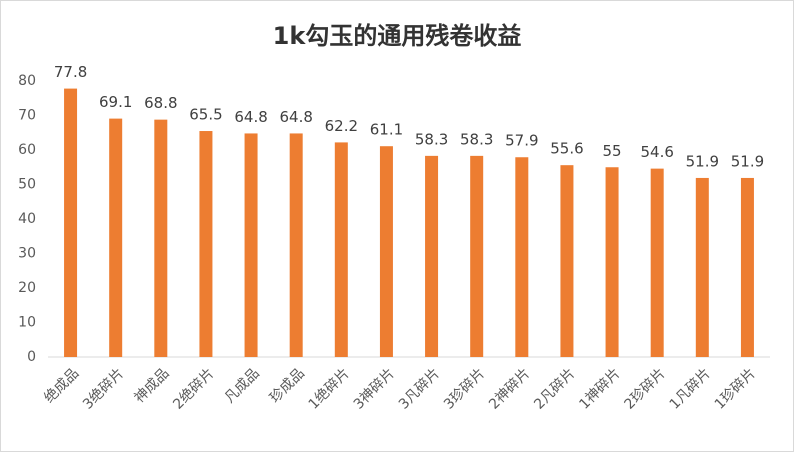 This screenshot has height=452, width=794. What do you see at coordinates (27, 81) in the screenshot?
I see `y-tick-label: 80` at bounding box center [27, 81].